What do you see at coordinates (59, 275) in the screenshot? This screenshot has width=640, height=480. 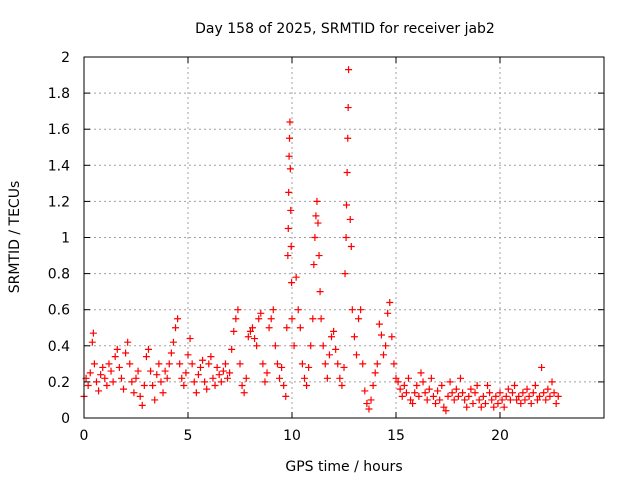 I see `y-tick-label: 0.8` at bounding box center [59, 275].